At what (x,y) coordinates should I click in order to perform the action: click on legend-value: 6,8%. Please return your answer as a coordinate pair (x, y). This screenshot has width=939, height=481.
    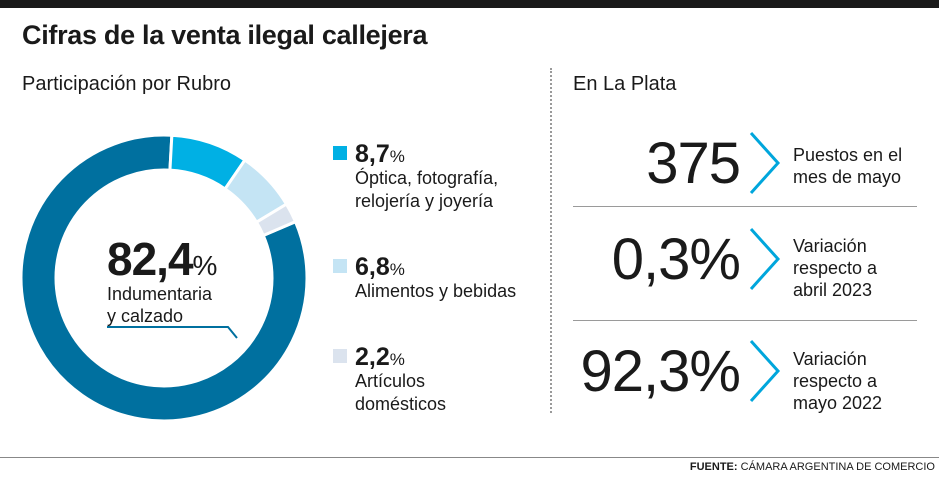
    Looking at the image, I should click on (380, 268).